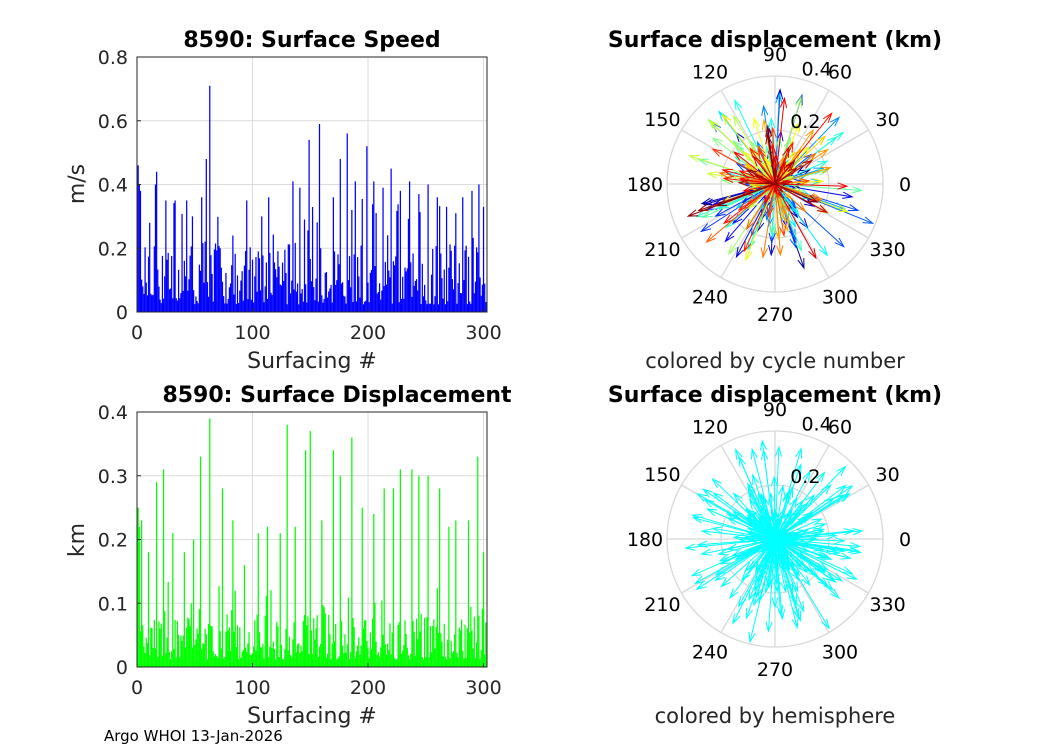 This screenshot has height=750, width=1050. I want to click on y-tick-label: 0.1, so click(113, 604).